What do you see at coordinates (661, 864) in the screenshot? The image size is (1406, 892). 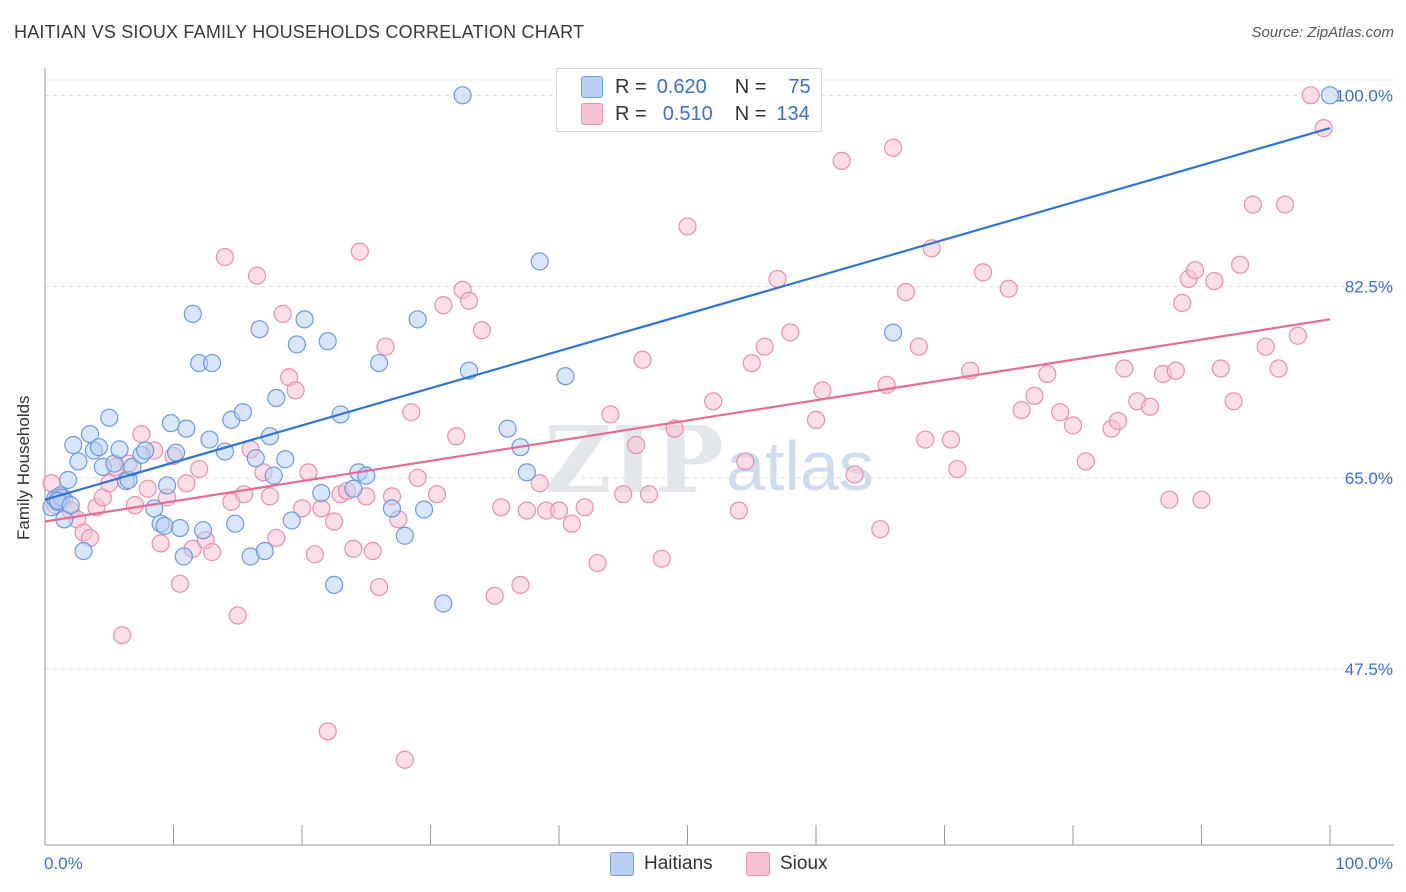 I see `legend-item-haitians: Haitians` at bounding box center [661, 864].